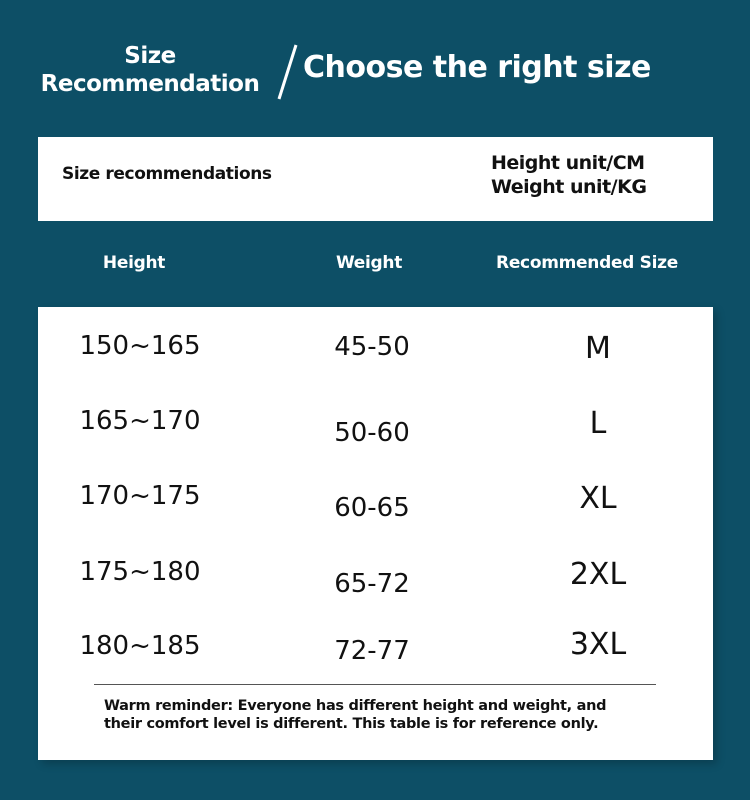 The width and height of the screenshot is (750, 800). I want to click on weight-cell: 50-60, so click(372, 433).